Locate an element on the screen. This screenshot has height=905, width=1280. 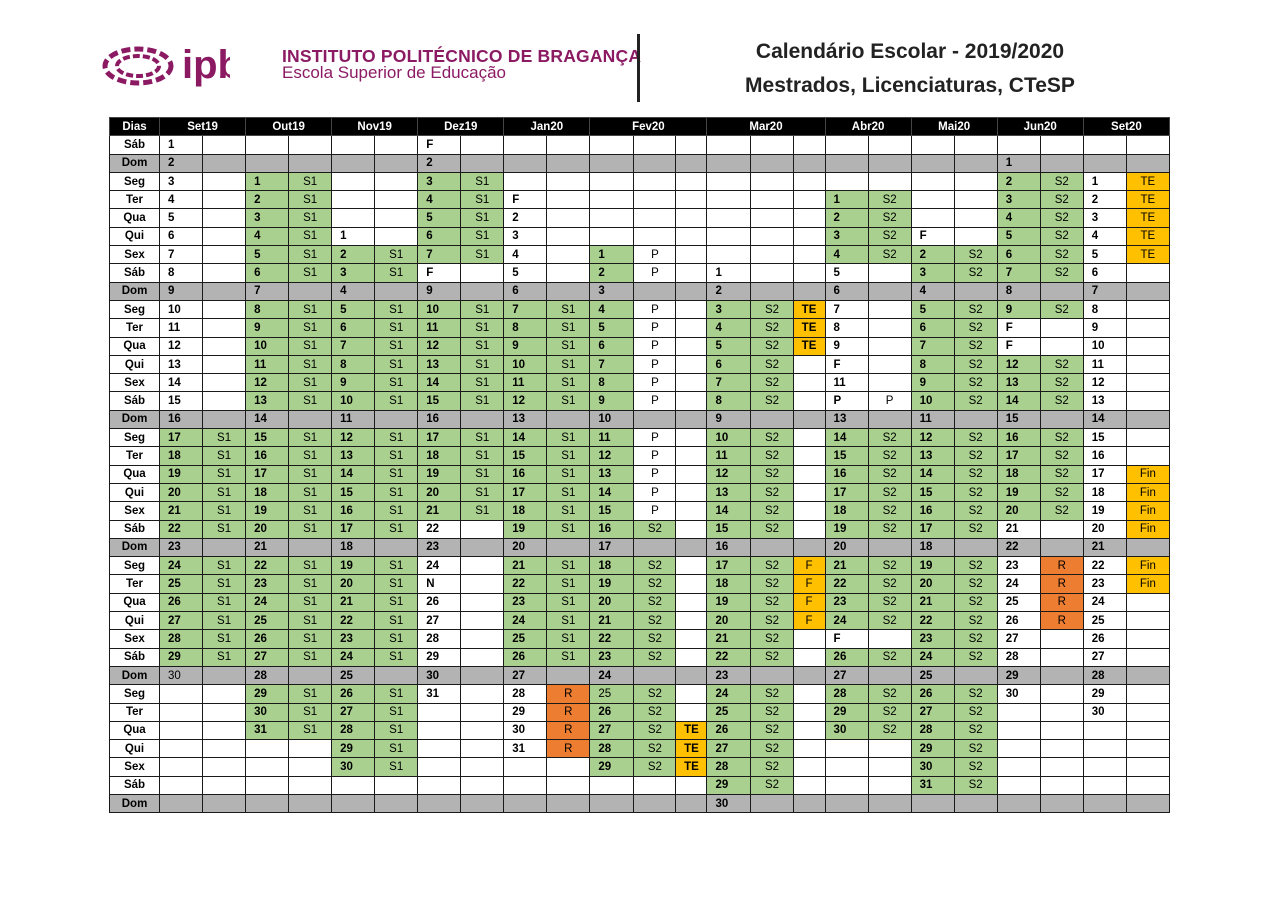
weekday-label: Ter is located at coordinates (134, 584).